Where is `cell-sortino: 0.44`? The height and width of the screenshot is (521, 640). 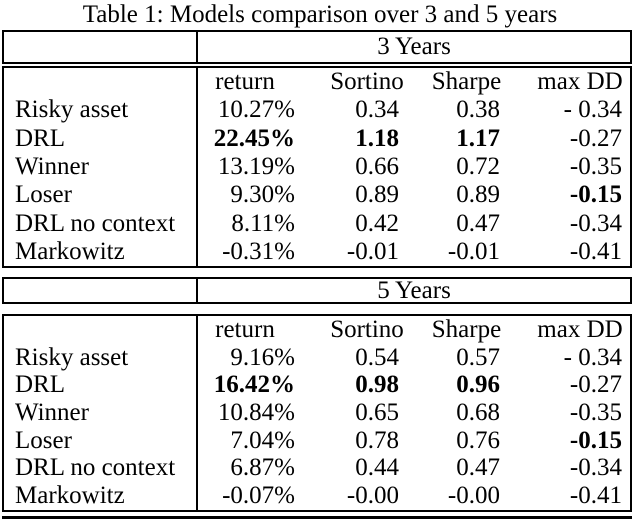
cell-sortino: 0.44 is located at coordinates (377, 468).